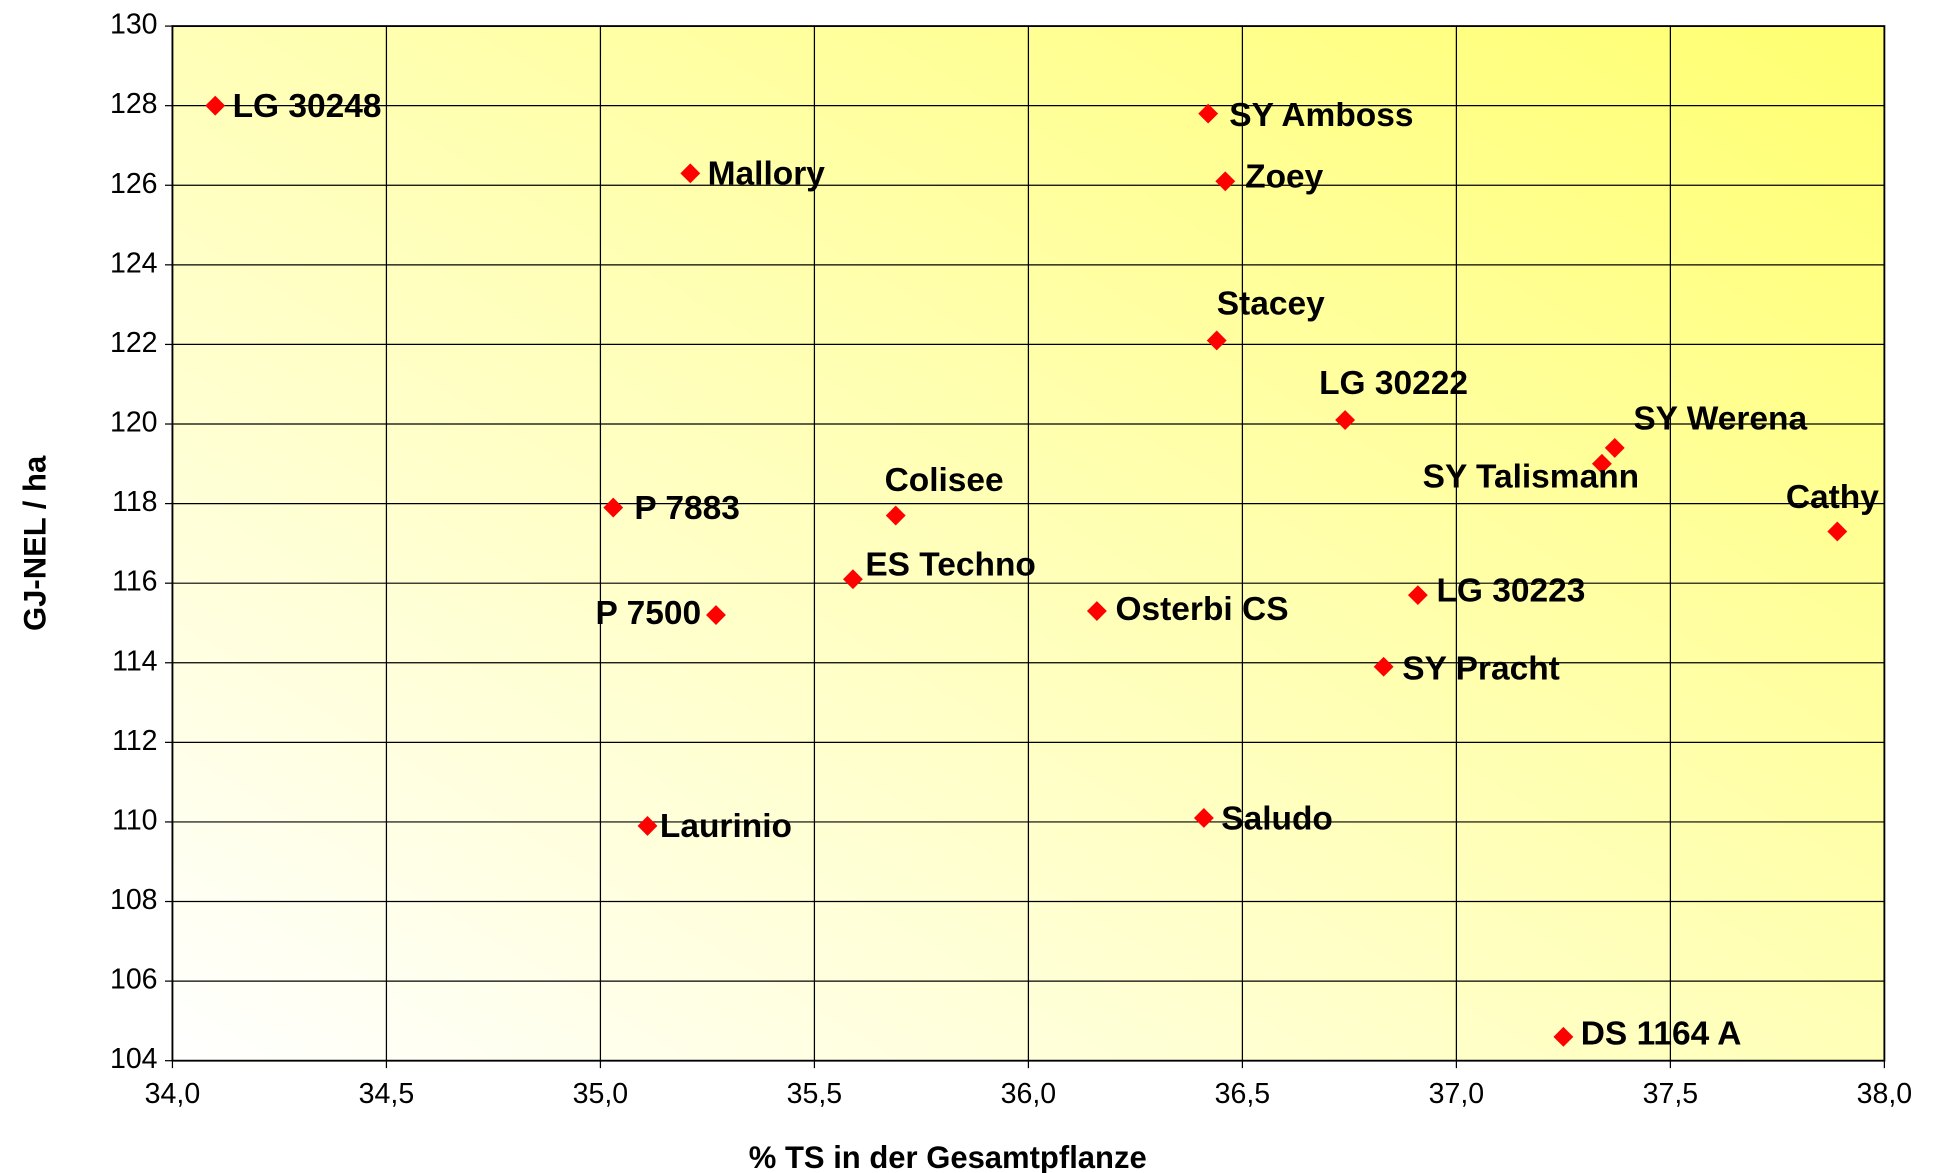 This screenshot has height=1173, width=1934. What do you see at coordinates (601, 1094) in the screenshot?
I see `x-tick-label: 35,0` at bounding box center [601, 1094].